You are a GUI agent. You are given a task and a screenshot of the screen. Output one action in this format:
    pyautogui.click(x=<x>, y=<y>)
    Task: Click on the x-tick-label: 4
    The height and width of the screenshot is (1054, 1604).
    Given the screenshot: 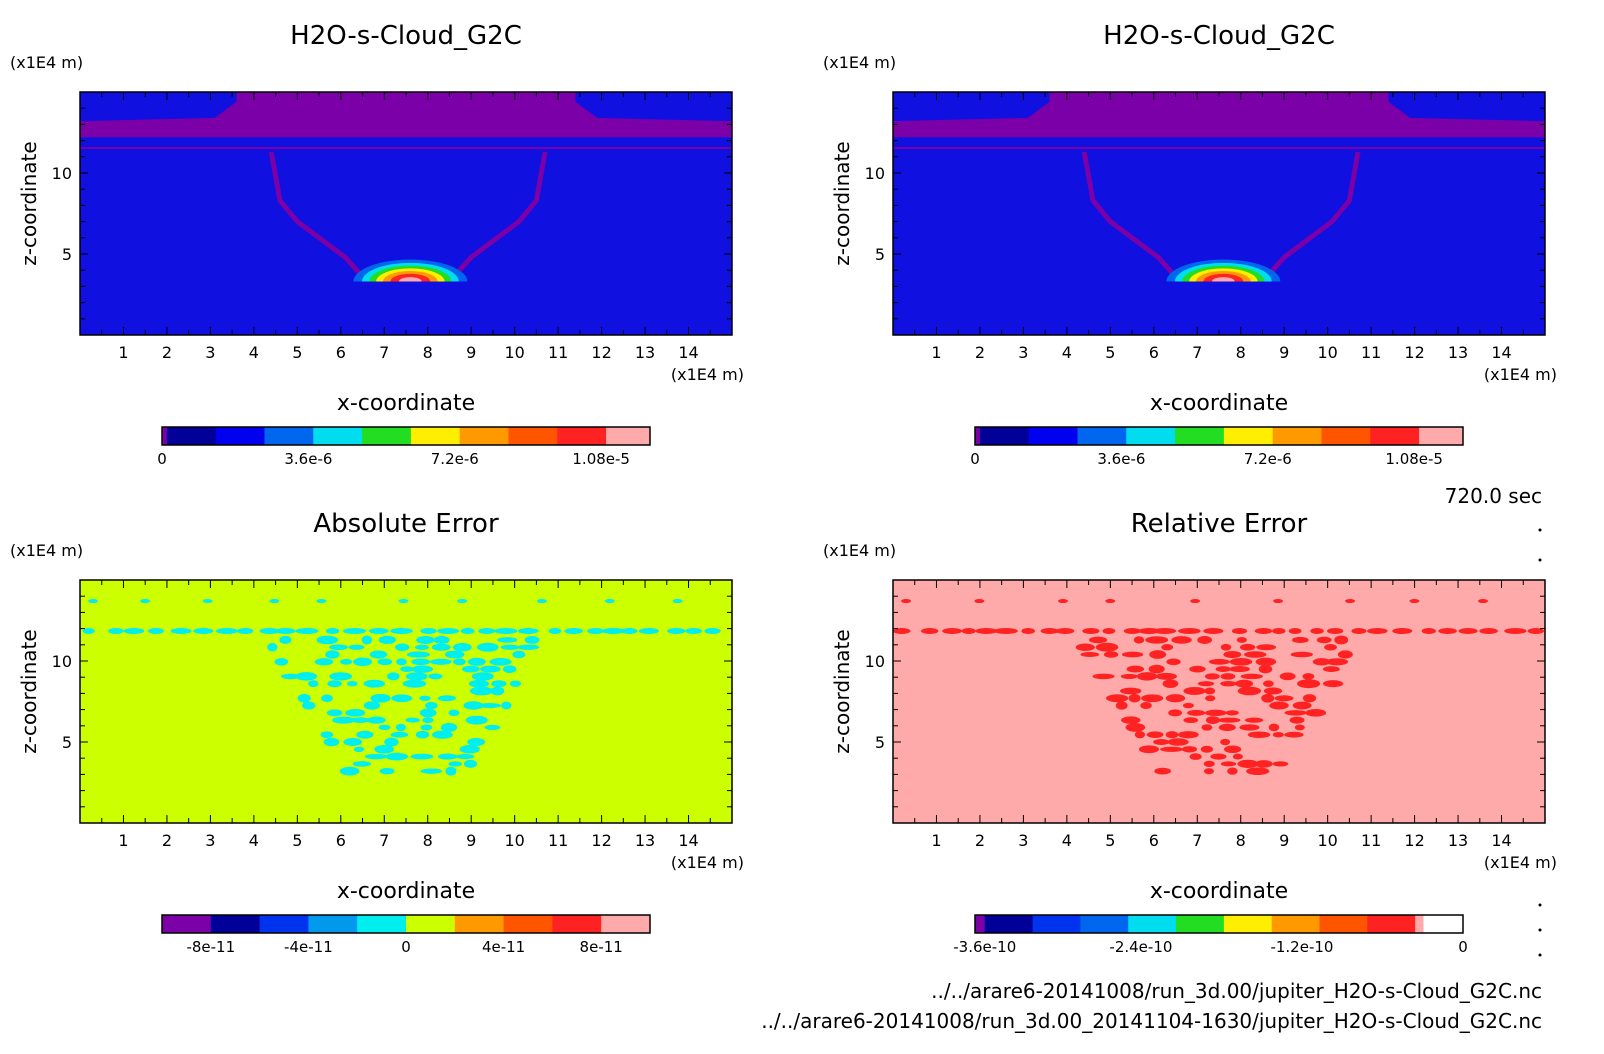 What is the action you would take?
    pyautogui.click(x=1067, y=840)
    